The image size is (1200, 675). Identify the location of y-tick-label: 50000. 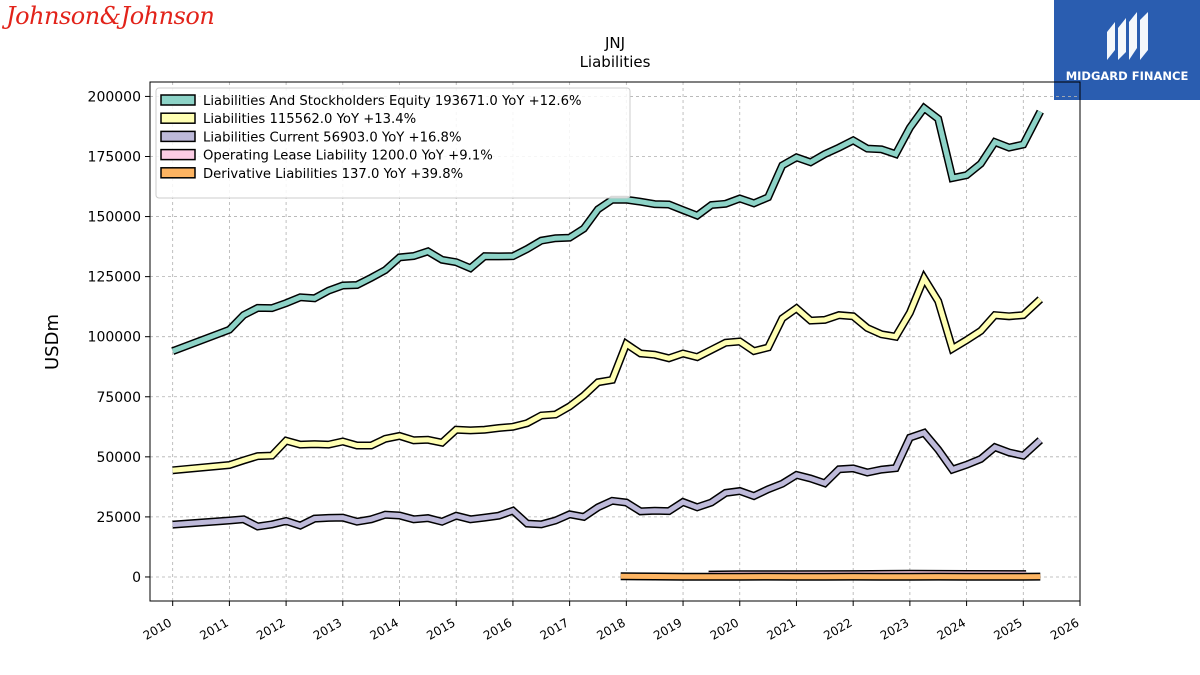
(118, 458).